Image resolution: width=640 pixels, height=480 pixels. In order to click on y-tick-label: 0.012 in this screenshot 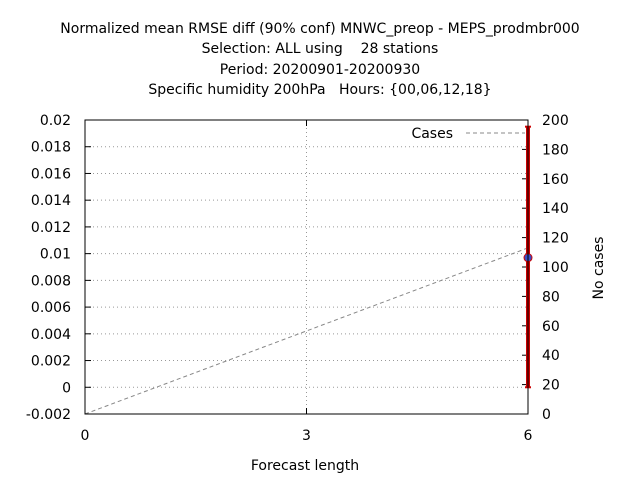, I will do `click(51, 228)`.